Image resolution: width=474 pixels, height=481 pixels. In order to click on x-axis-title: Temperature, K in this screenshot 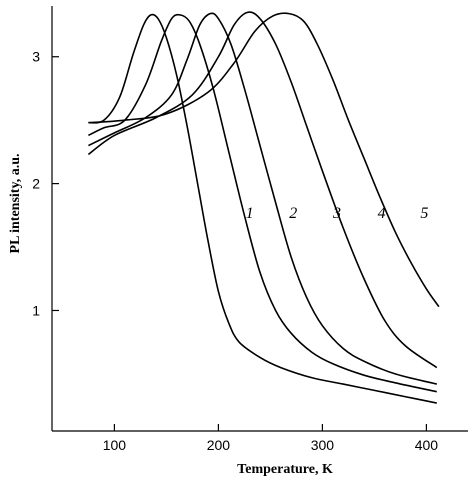, I will do `click(285, 469)`.